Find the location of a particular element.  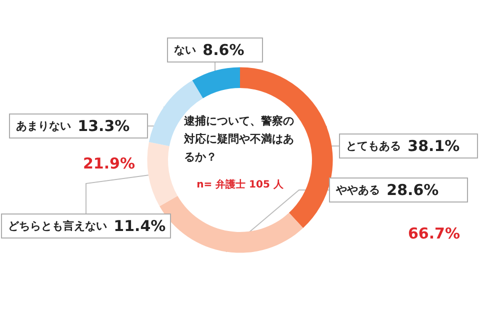

slice-label: あまりない is located at coordinates (43, 126).